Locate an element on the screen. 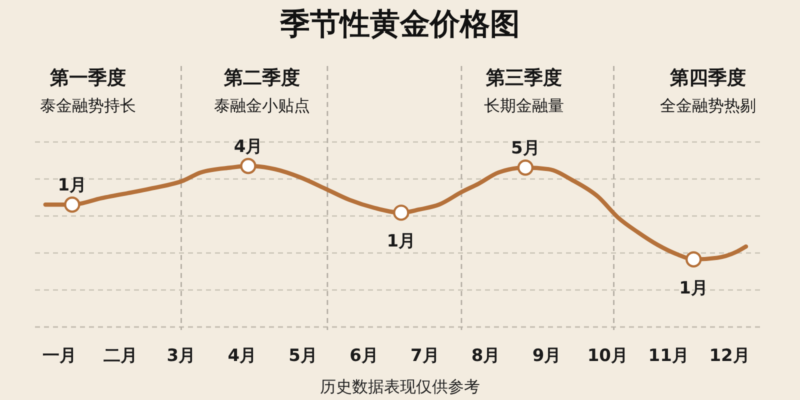 This screenshot has width=800, height=400. x-tick-label: 6月 is located at coordinates (364, 356).